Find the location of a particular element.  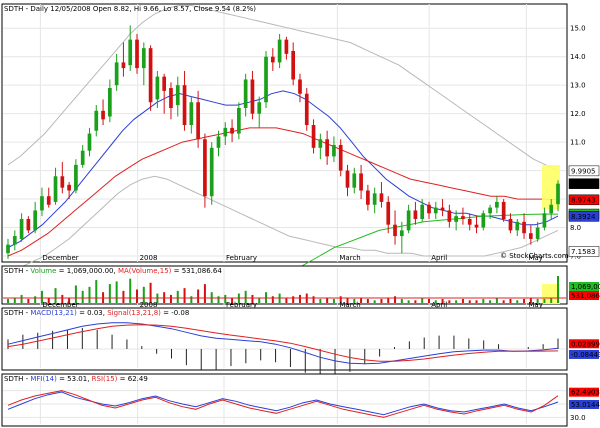

volume-month-label: 2008 is located at coordinates (149, 305).